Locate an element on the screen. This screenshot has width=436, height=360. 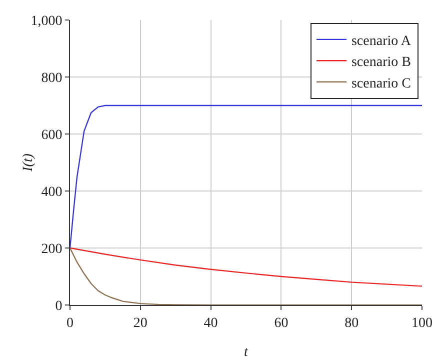
y-tick-label: 0 is located at coordinates (58, 306).